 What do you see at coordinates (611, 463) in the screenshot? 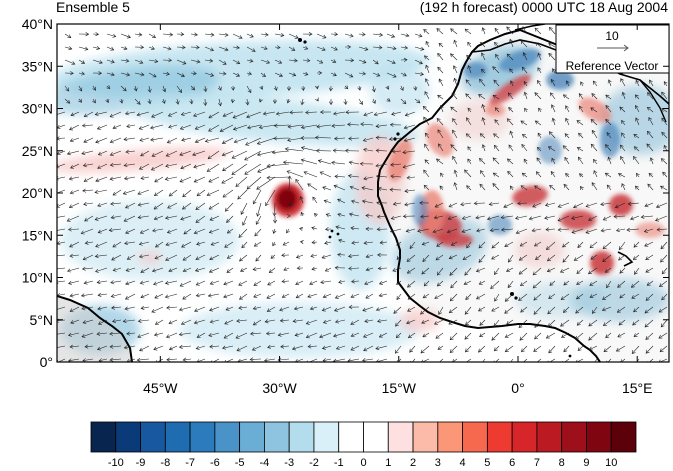
I see `colorbar-label: 10` at bounding box center [611, 463].